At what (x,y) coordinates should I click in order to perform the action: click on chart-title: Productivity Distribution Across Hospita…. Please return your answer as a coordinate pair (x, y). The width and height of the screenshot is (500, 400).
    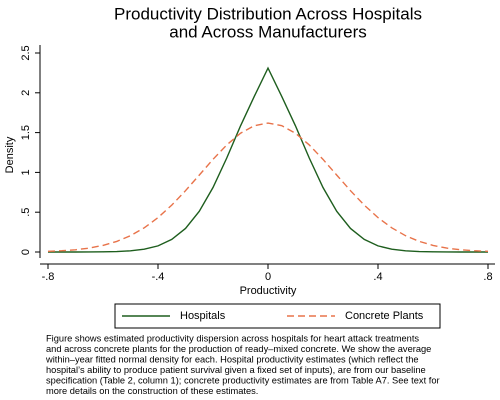
    Looking at the image, I should click on (268, 13).